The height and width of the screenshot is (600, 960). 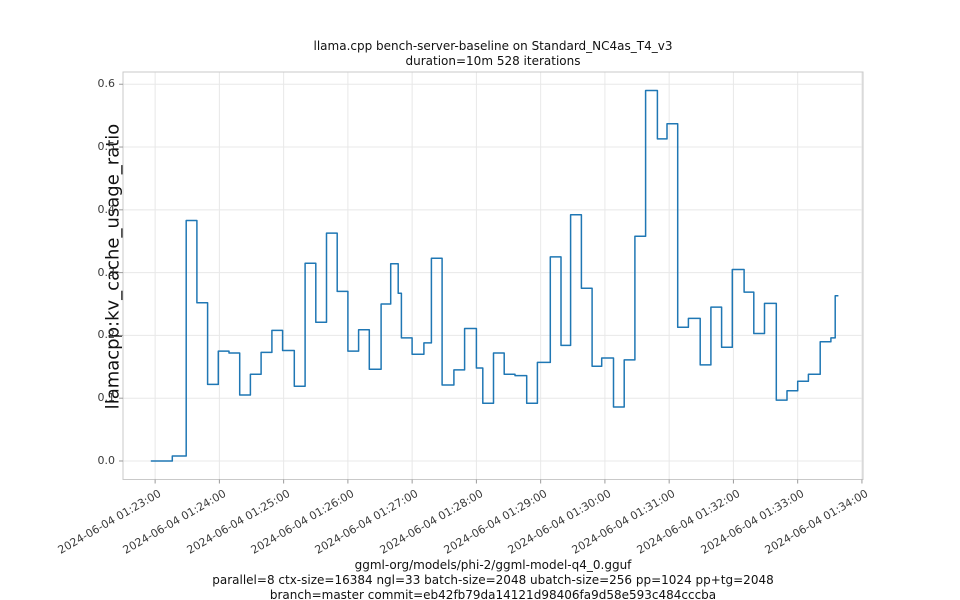 What do you see at coordinates (106, 272) in the screenshot?
I see `y-tick-label: 0.3` at bounding box center [106, 272].